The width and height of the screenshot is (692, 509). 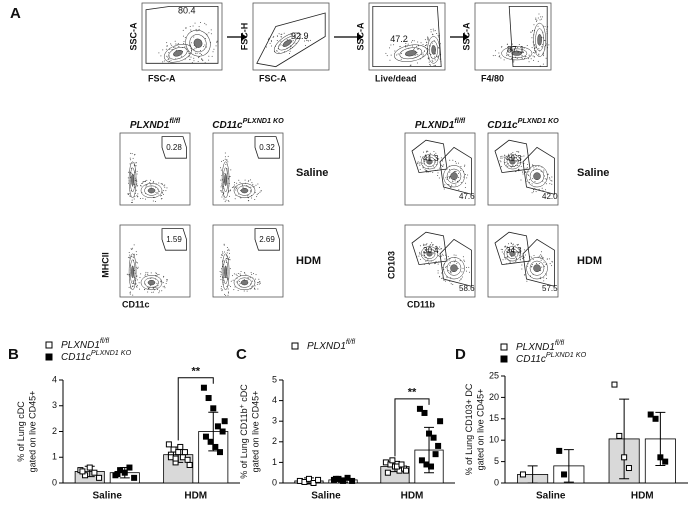 I want to click on x-axis-label: CD11b, so click(x=421, y=304).